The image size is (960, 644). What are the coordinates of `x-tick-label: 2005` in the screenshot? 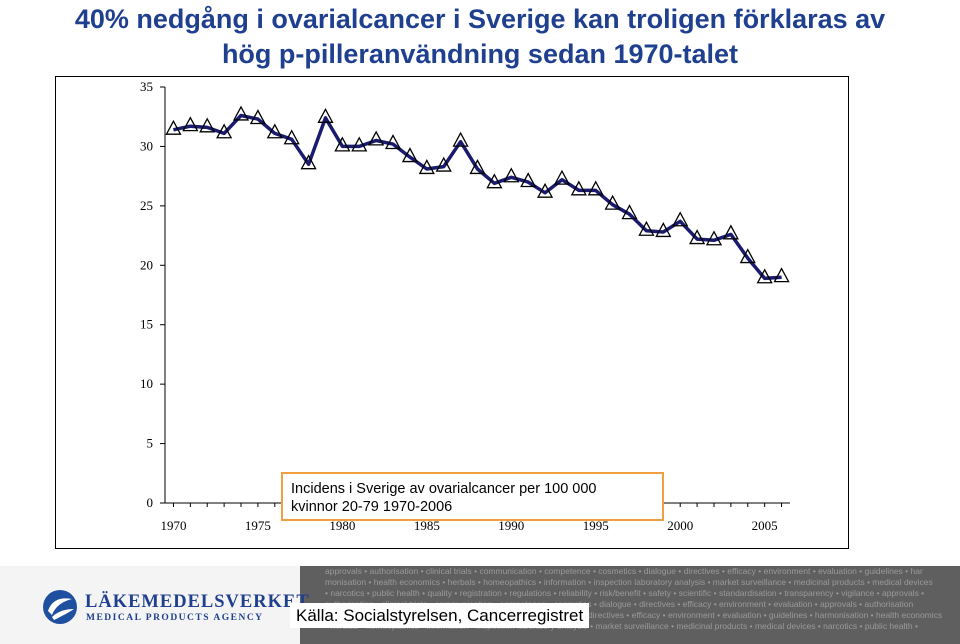 It's located at (765, 525).